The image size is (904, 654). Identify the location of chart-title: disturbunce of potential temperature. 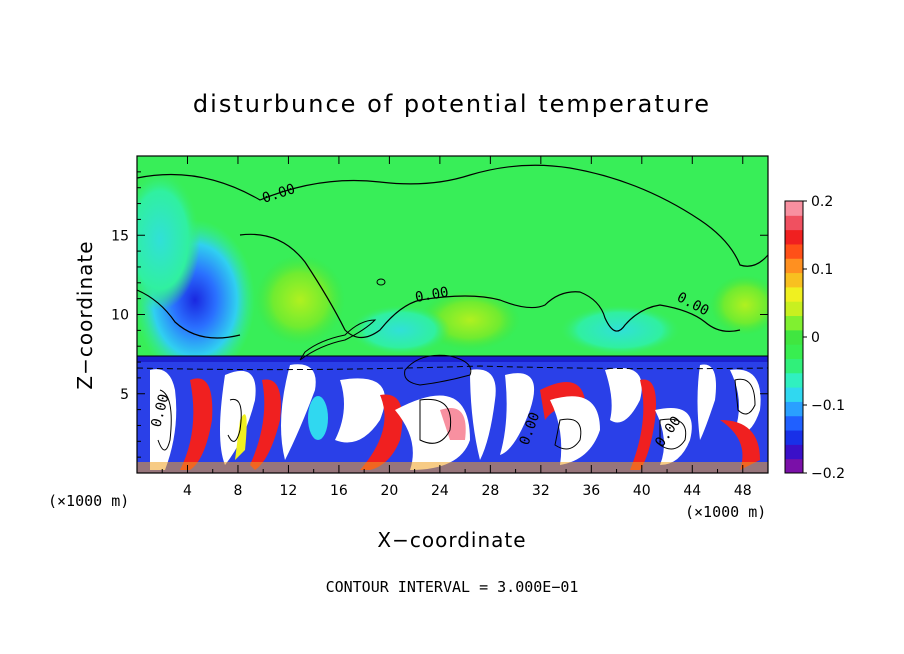
(452, 104).